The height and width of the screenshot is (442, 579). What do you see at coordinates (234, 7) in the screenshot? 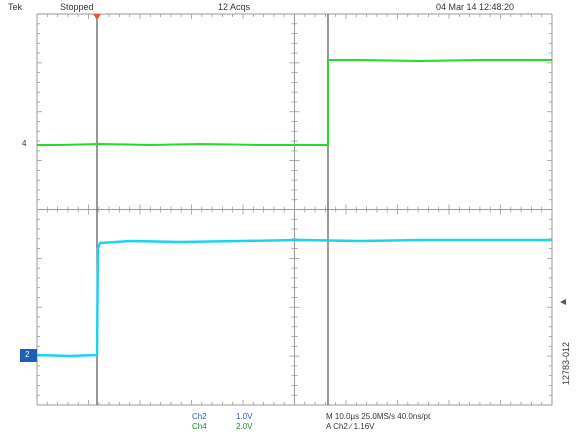
I see `acquisition-count: 12 Acqs` at bounding box center [234, 7].